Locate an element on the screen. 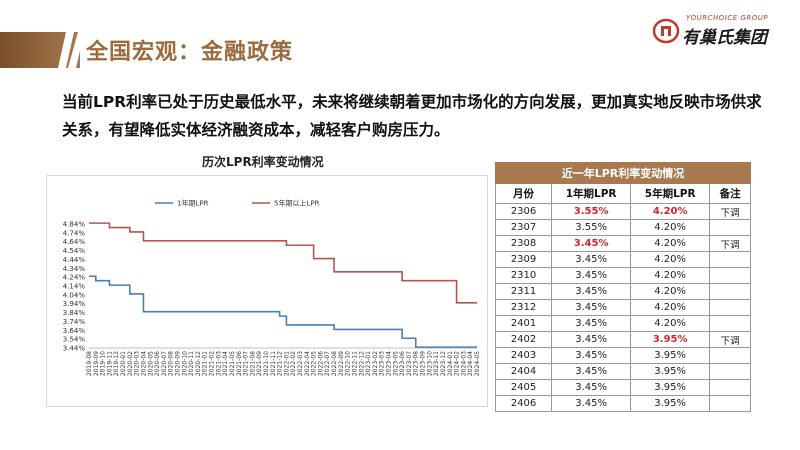  x-tick-label: 2021-02 is located at coordinates (212, 363).